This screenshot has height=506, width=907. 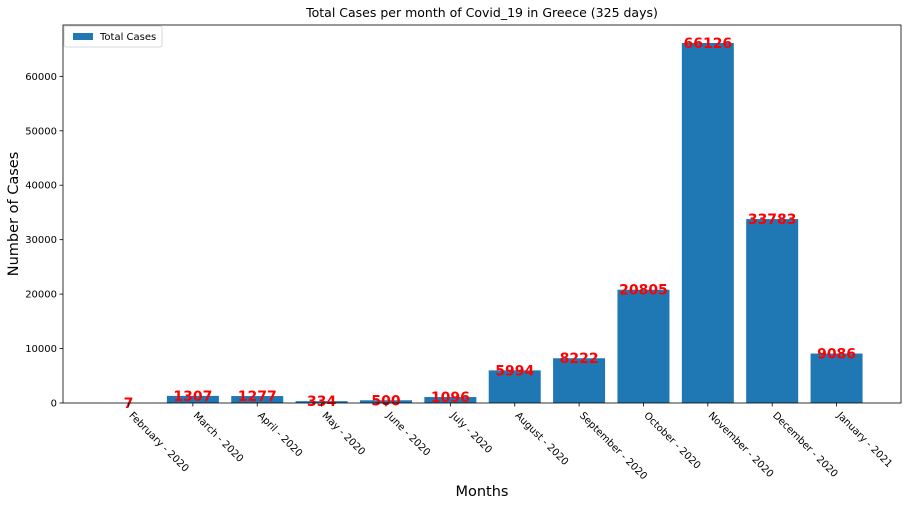 I want to click on x-tick-label-6: August - 2020, so click(x=542, y=439).